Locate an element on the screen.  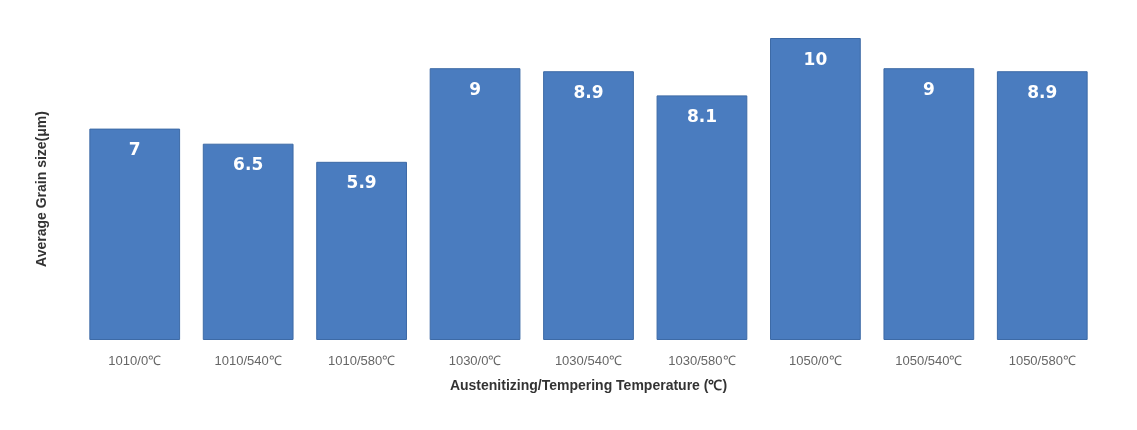
x-tick-label: 1030/540℃ is located at coordinates (588, 360).